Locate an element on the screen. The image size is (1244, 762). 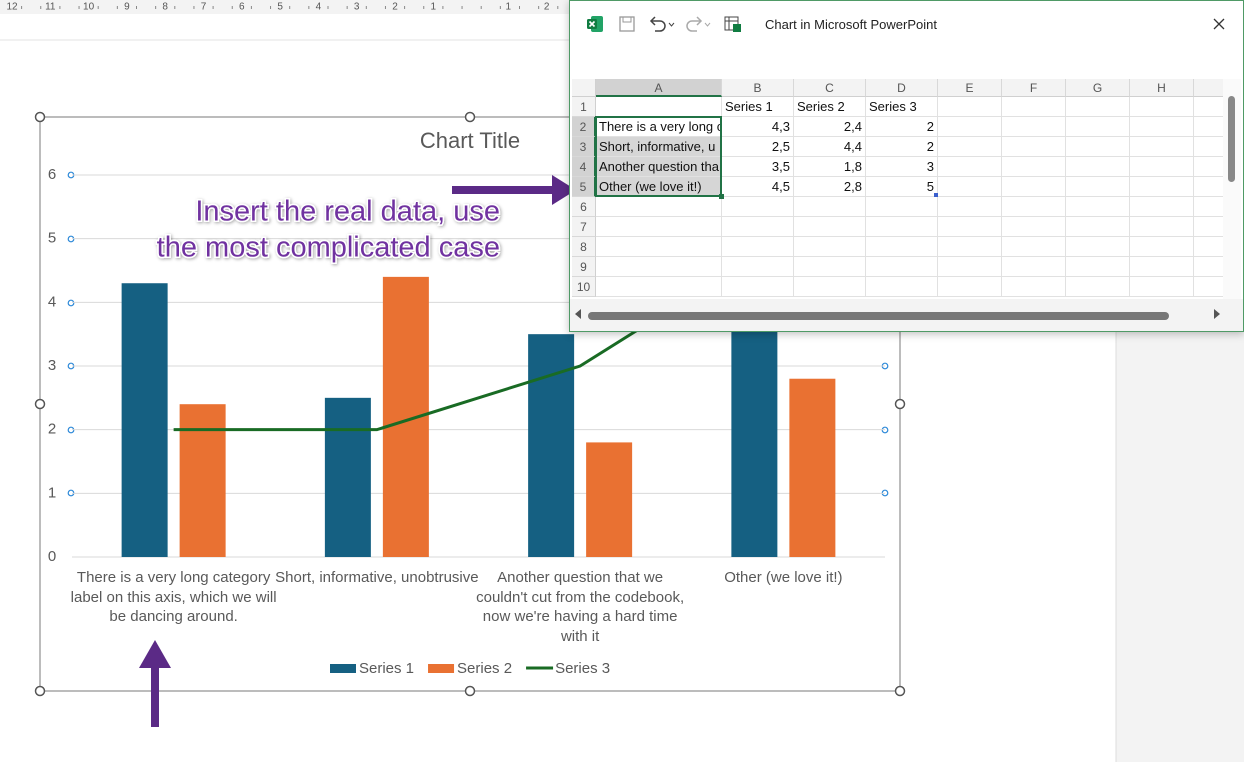
ruler-label: 11 is located at coordinates (50, 7).